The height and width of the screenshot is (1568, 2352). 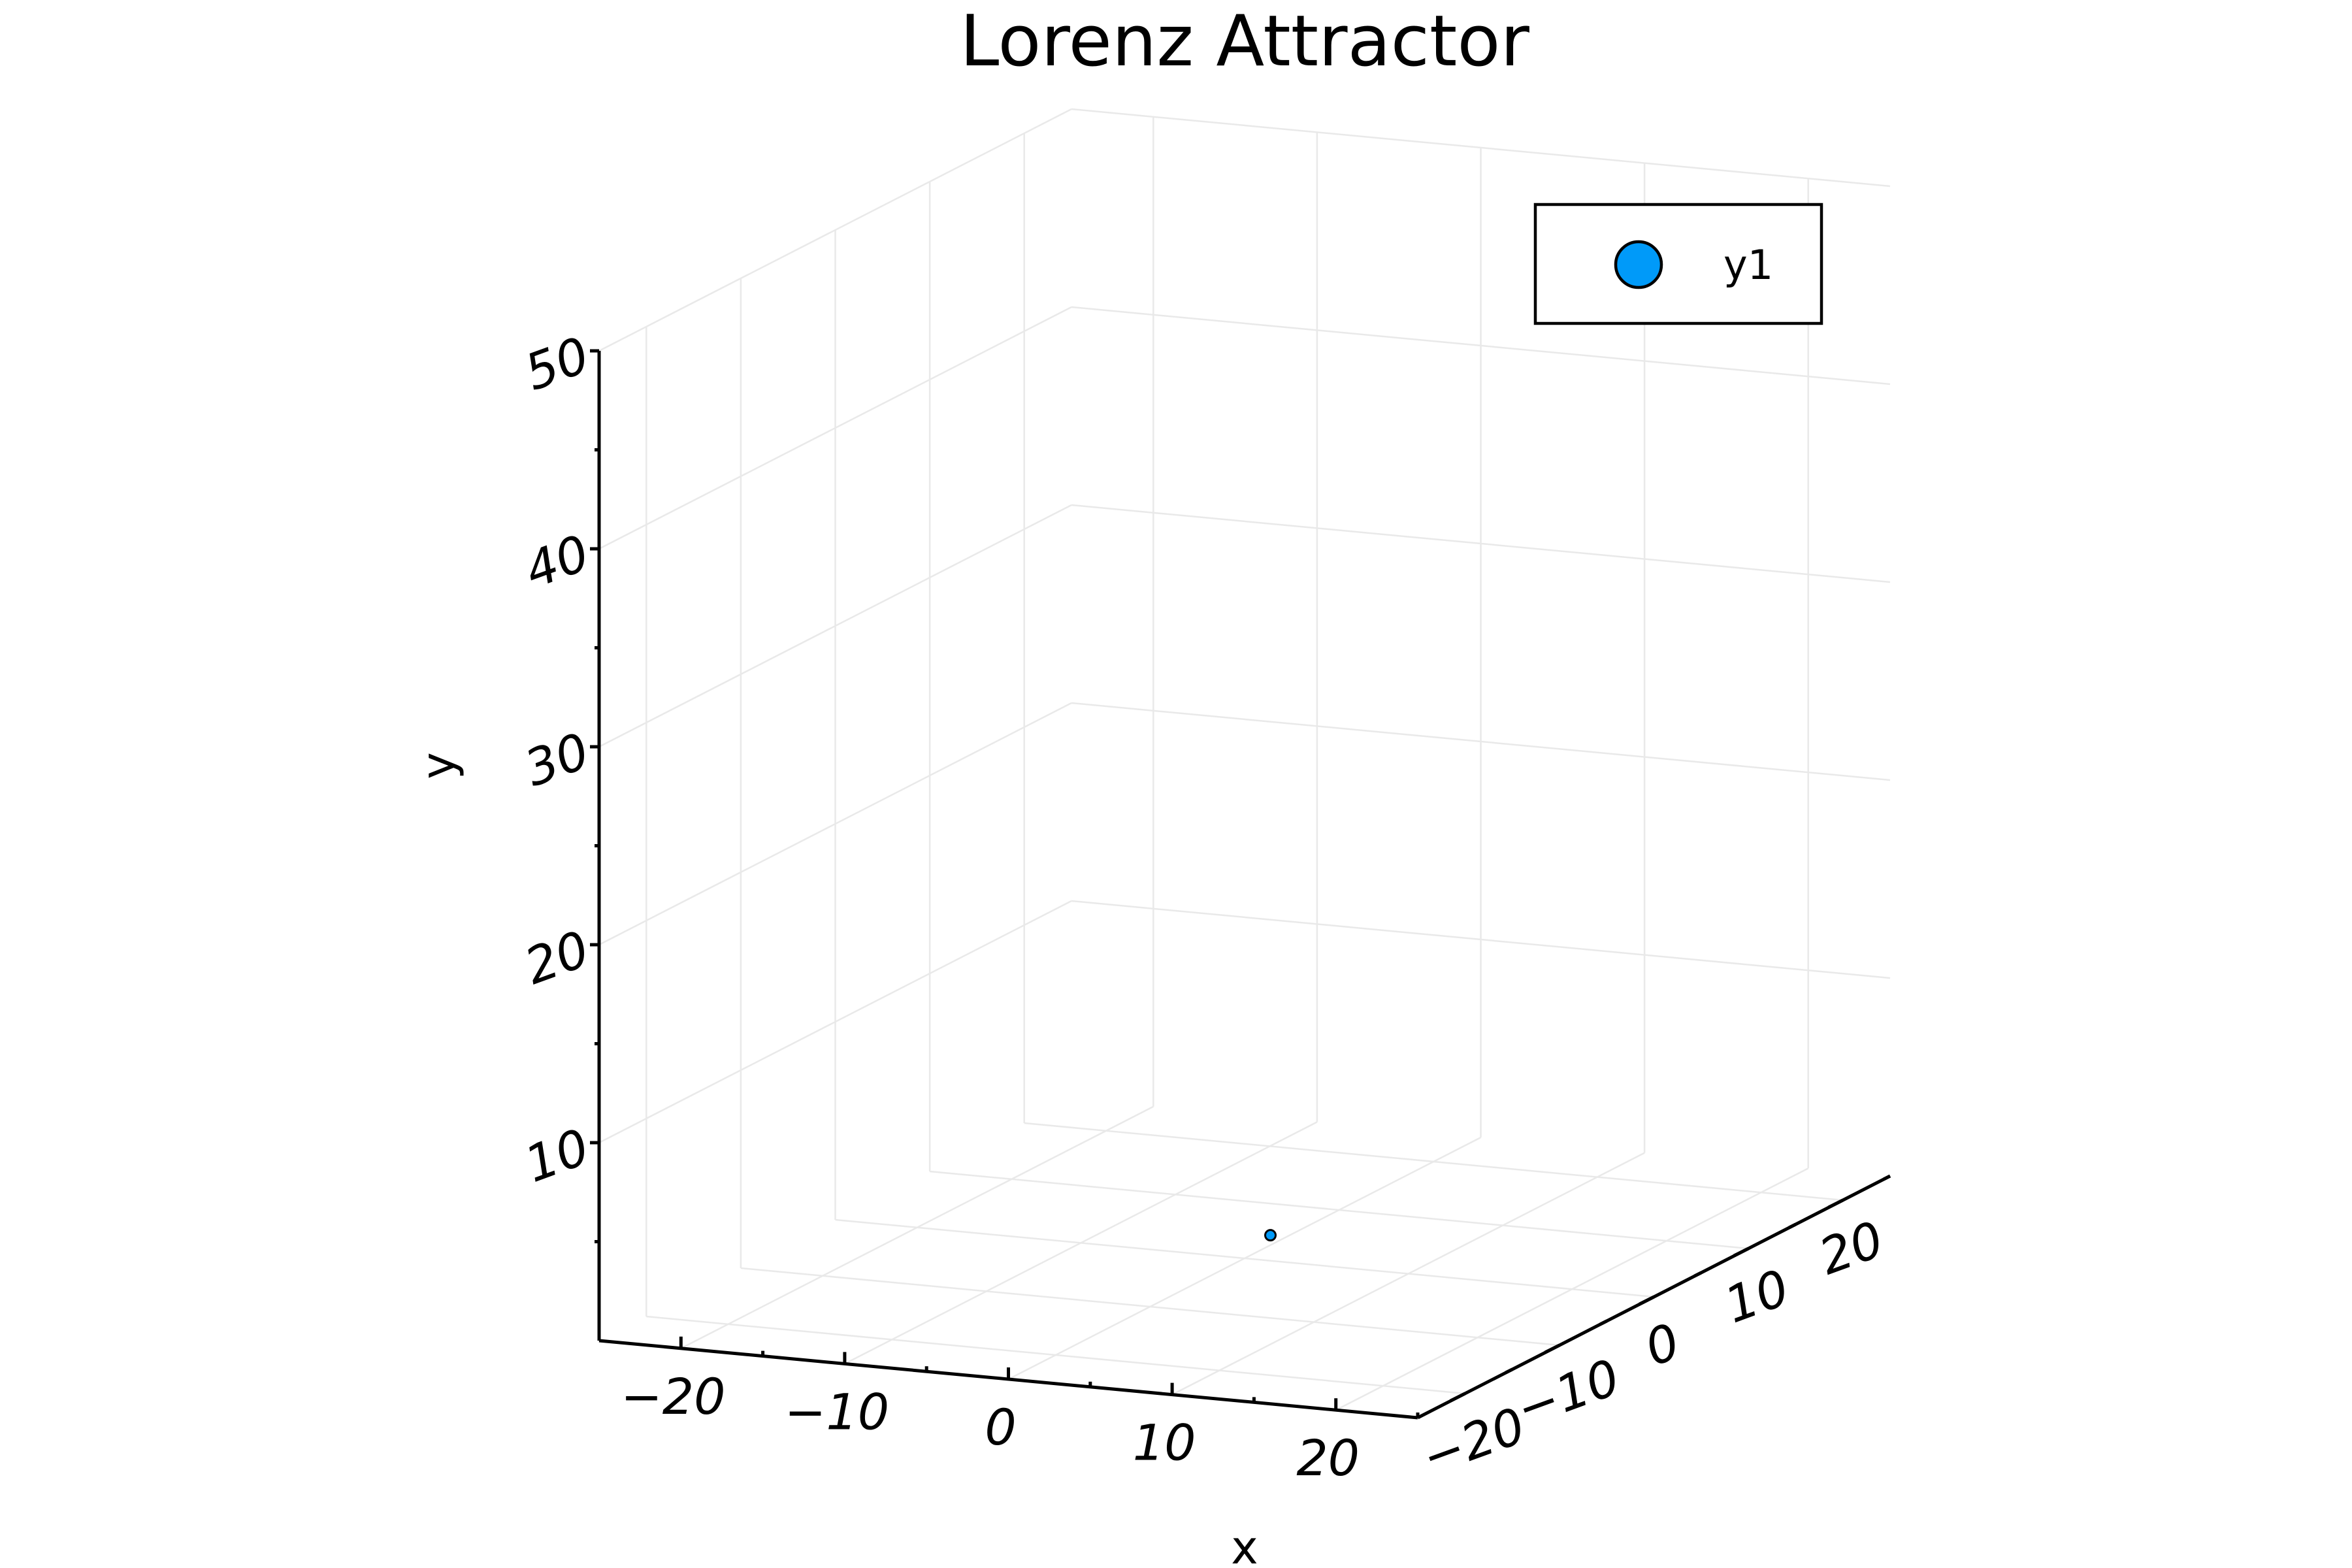 What do you see at coordinates (1164, 1443) in the screenshot?
I see `x-tick-label-3: 10` at bounding box center [1164, 1443].